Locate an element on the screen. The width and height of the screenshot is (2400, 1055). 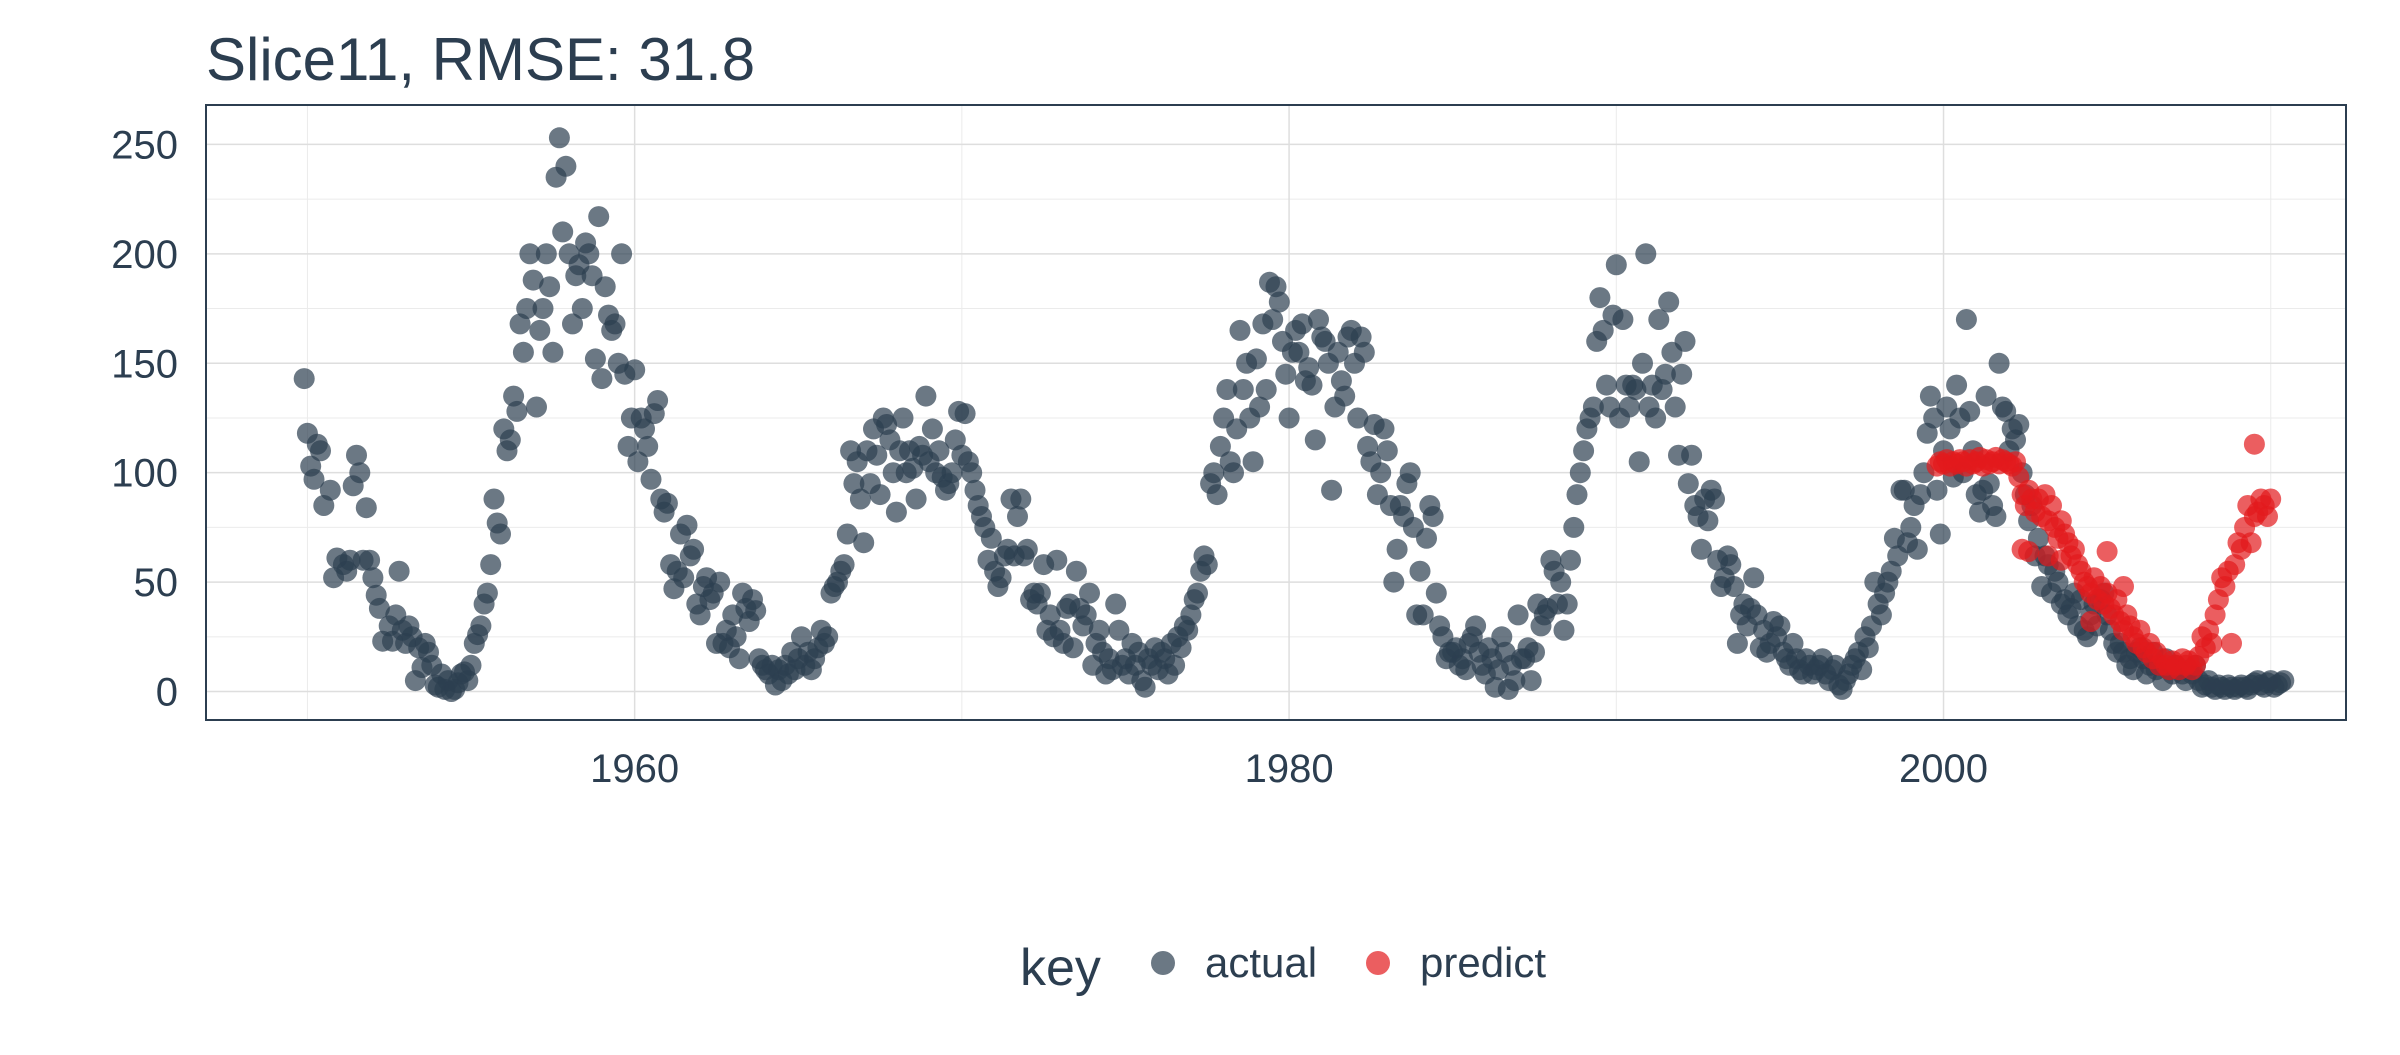
chart-title: Slice11, RMSE: 31.8 is located at coordinates (480, 59).